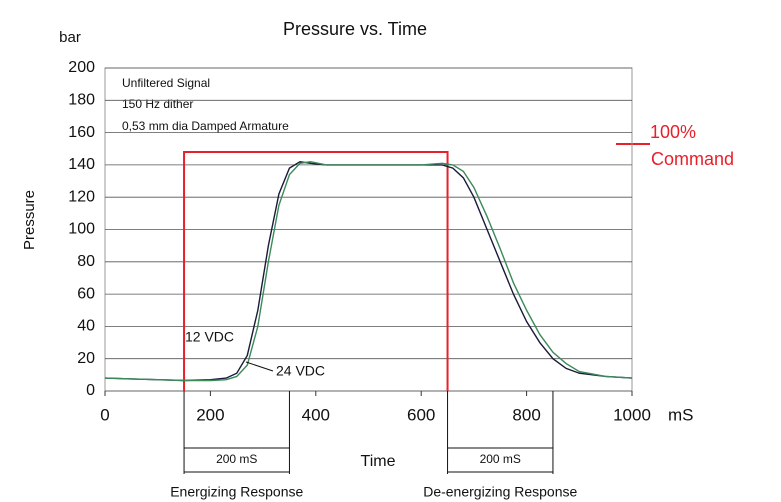  Describe the element at coordinates (81, 164) in the screenshot. I see `y-tick-label: 140` at that location.